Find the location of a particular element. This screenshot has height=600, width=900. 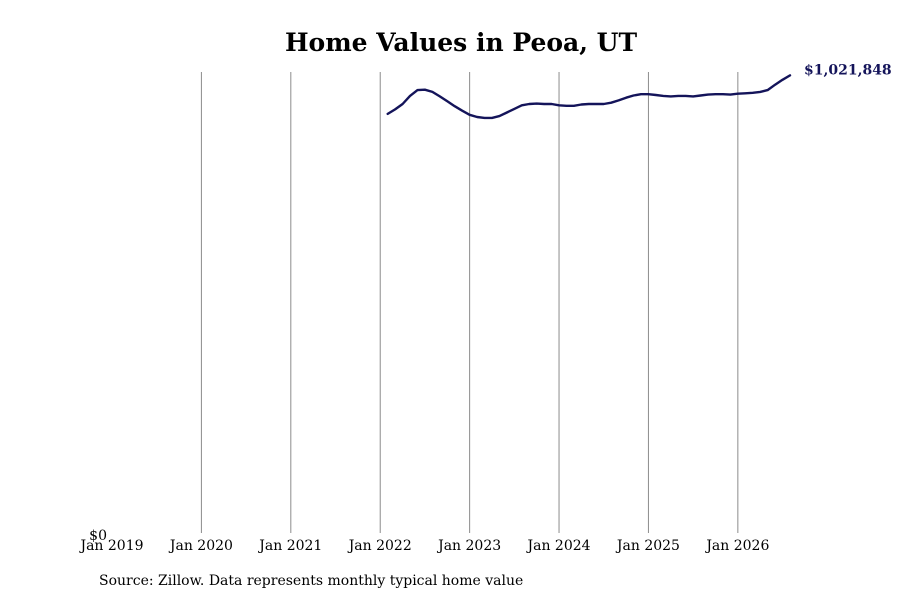

x-tick-label: Jan 2026 is located at coordinates (736, 546).